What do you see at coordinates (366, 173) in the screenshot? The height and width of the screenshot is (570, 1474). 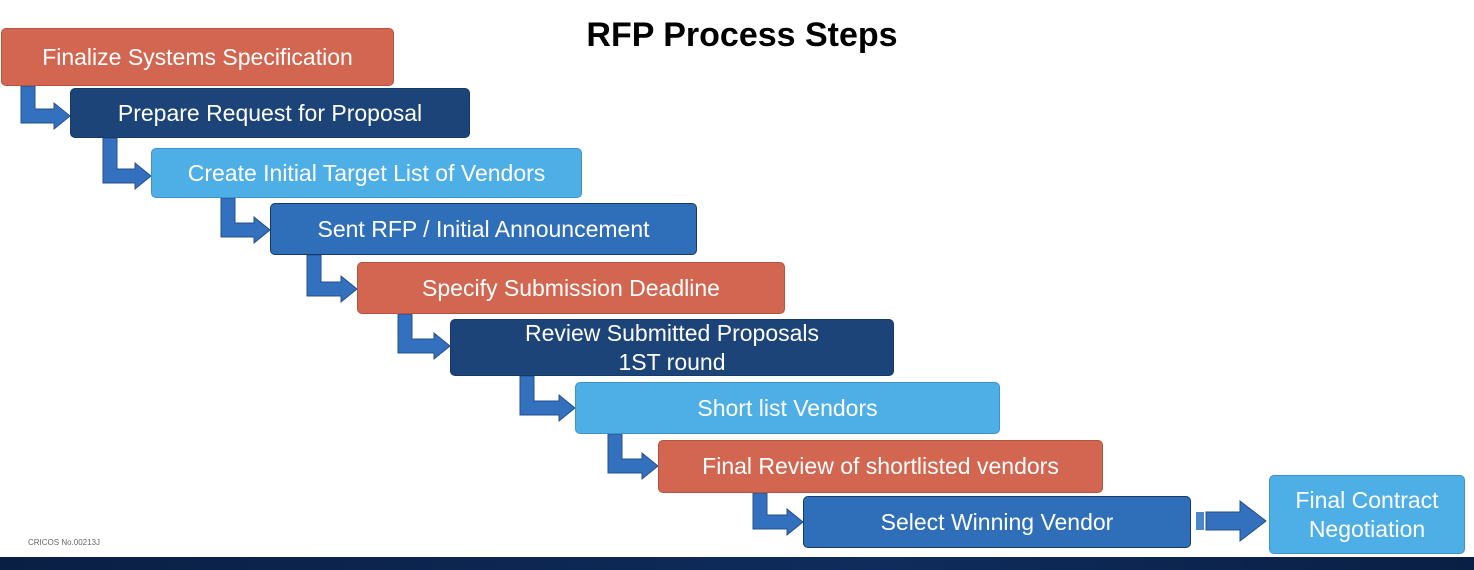 I see `step-create-initial-target-list: Create Initial Target List of Vendors` at bounding box center [366, 173].